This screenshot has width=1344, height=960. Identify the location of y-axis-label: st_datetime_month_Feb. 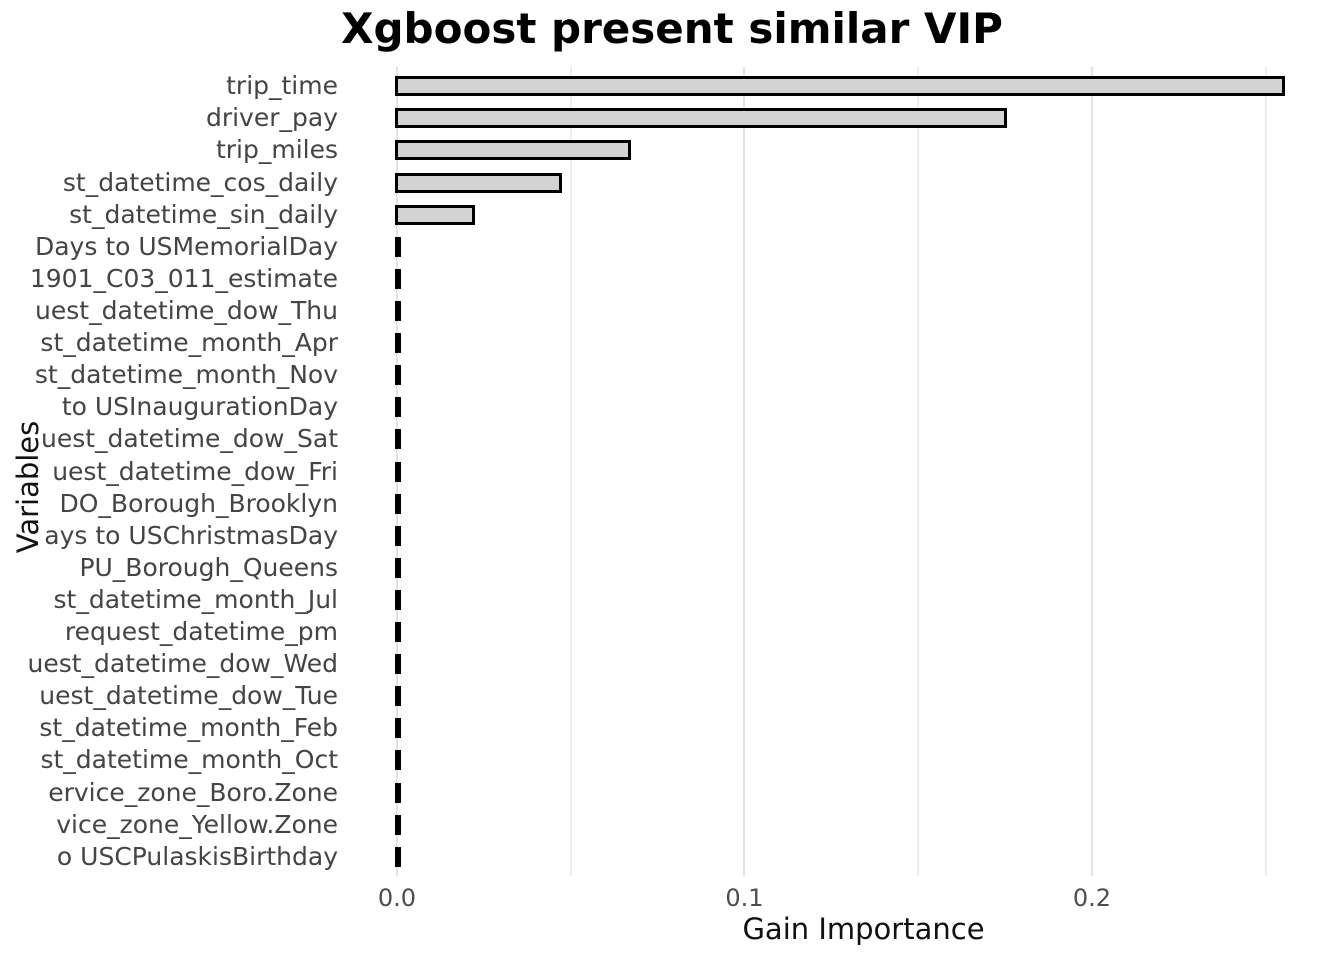
(188, 728).